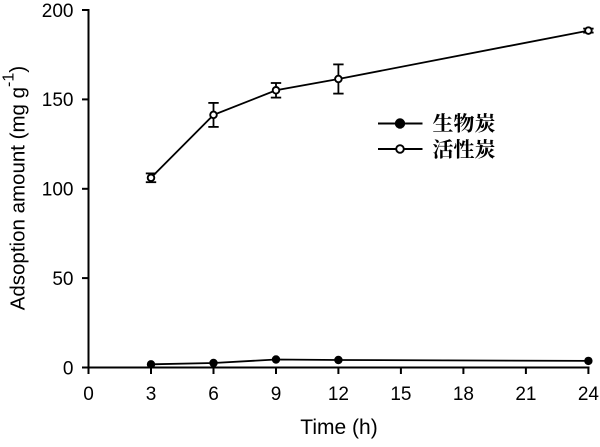 The width and height of the screenshot is (600, 447). I want to click on svg-text: 3, so click(151, 394).